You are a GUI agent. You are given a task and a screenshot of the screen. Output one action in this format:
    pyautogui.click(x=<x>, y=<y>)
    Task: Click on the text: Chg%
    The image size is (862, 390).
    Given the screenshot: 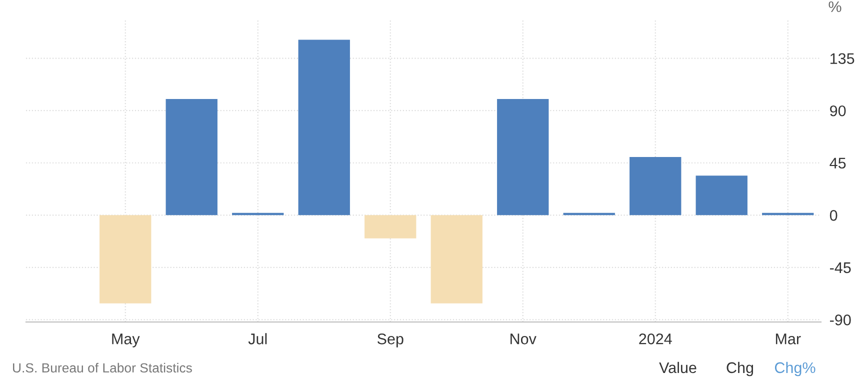 What is the action you would take?
    pyautogui.click(x=795, y=369)
    